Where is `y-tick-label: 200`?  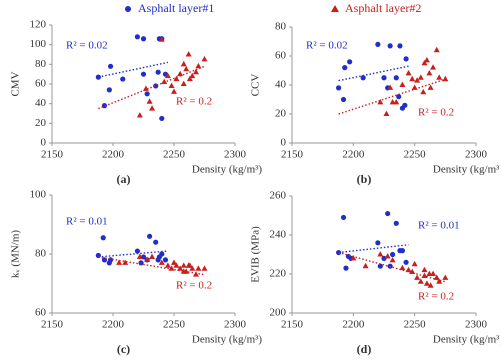
y-tick-label: 200 is located at coordinates (278, 313).